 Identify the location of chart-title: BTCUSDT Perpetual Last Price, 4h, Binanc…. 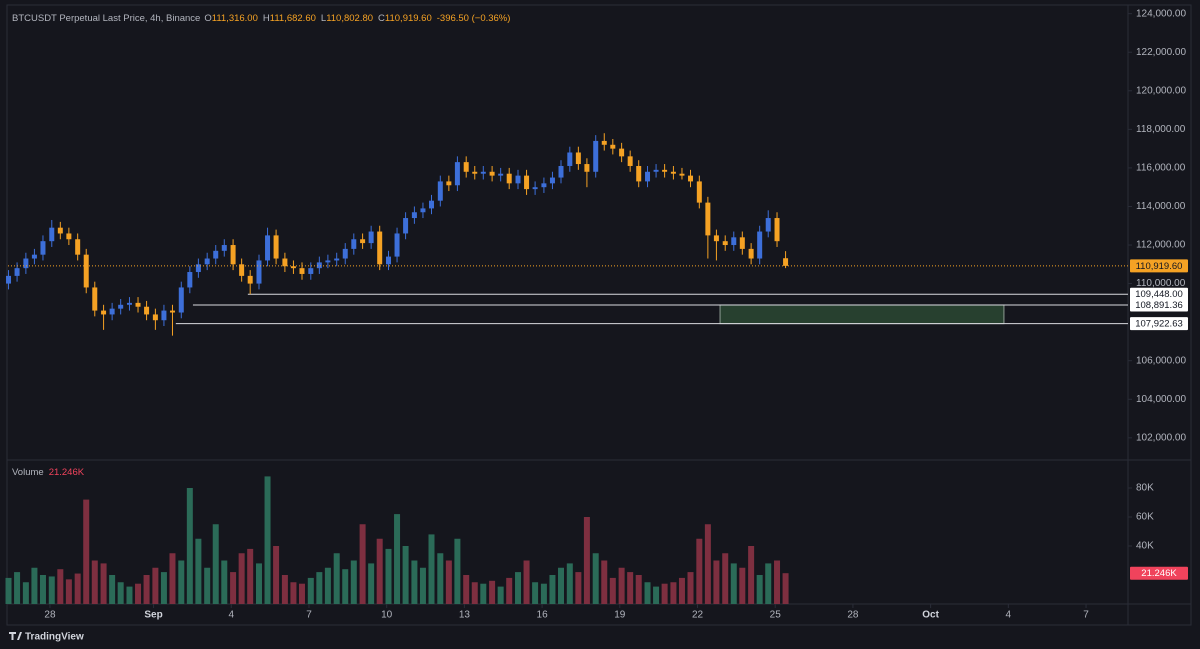
(106, 18).